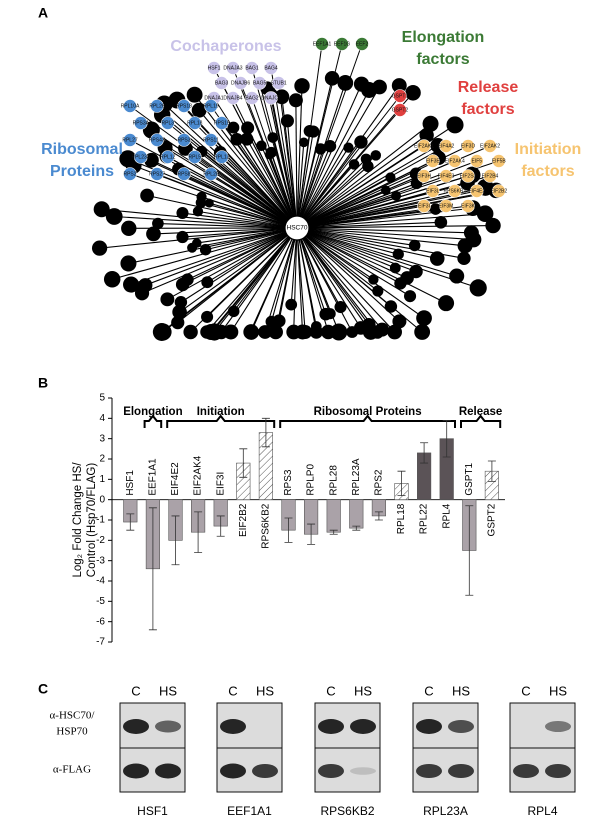 The image size is (594, 825). Describe the element at coordinates (222, 157) in the screenshot. I see `node-label: RPL13` at that location.